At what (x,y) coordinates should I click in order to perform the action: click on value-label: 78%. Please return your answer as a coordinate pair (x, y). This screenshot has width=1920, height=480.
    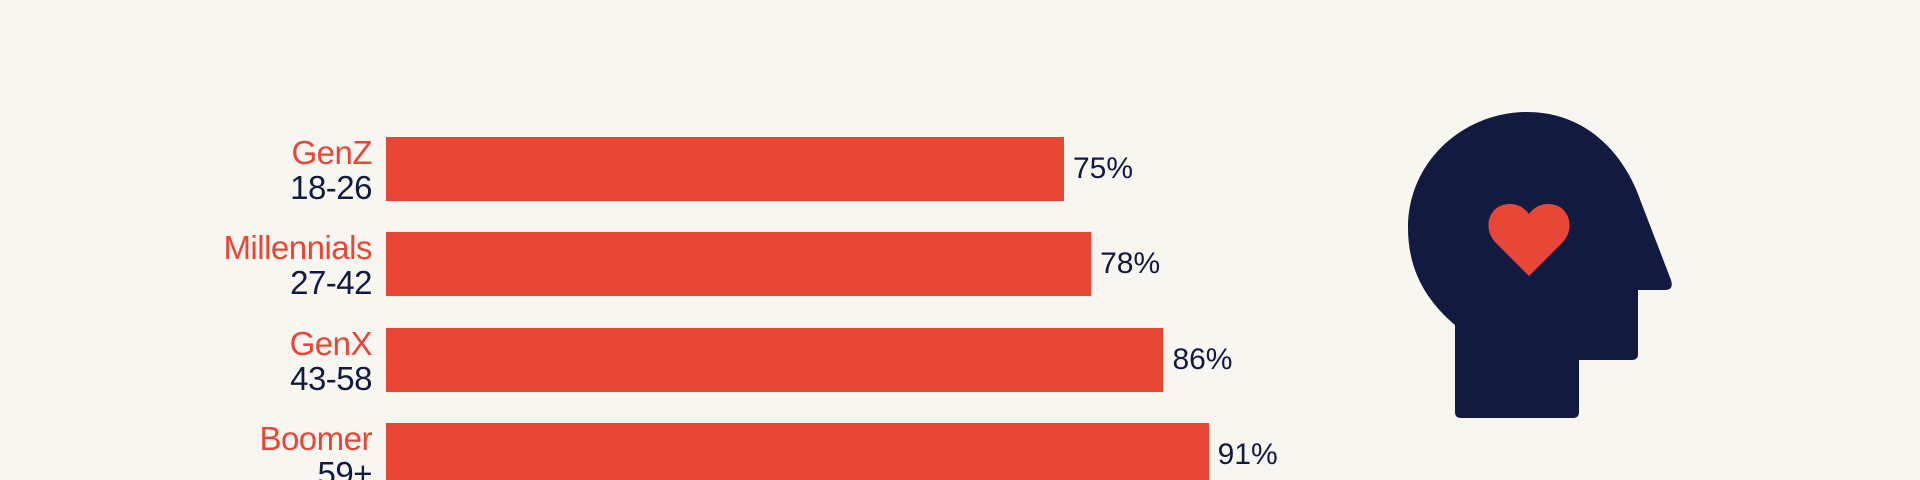
    Looking at the image, I should click on (1130, 263).